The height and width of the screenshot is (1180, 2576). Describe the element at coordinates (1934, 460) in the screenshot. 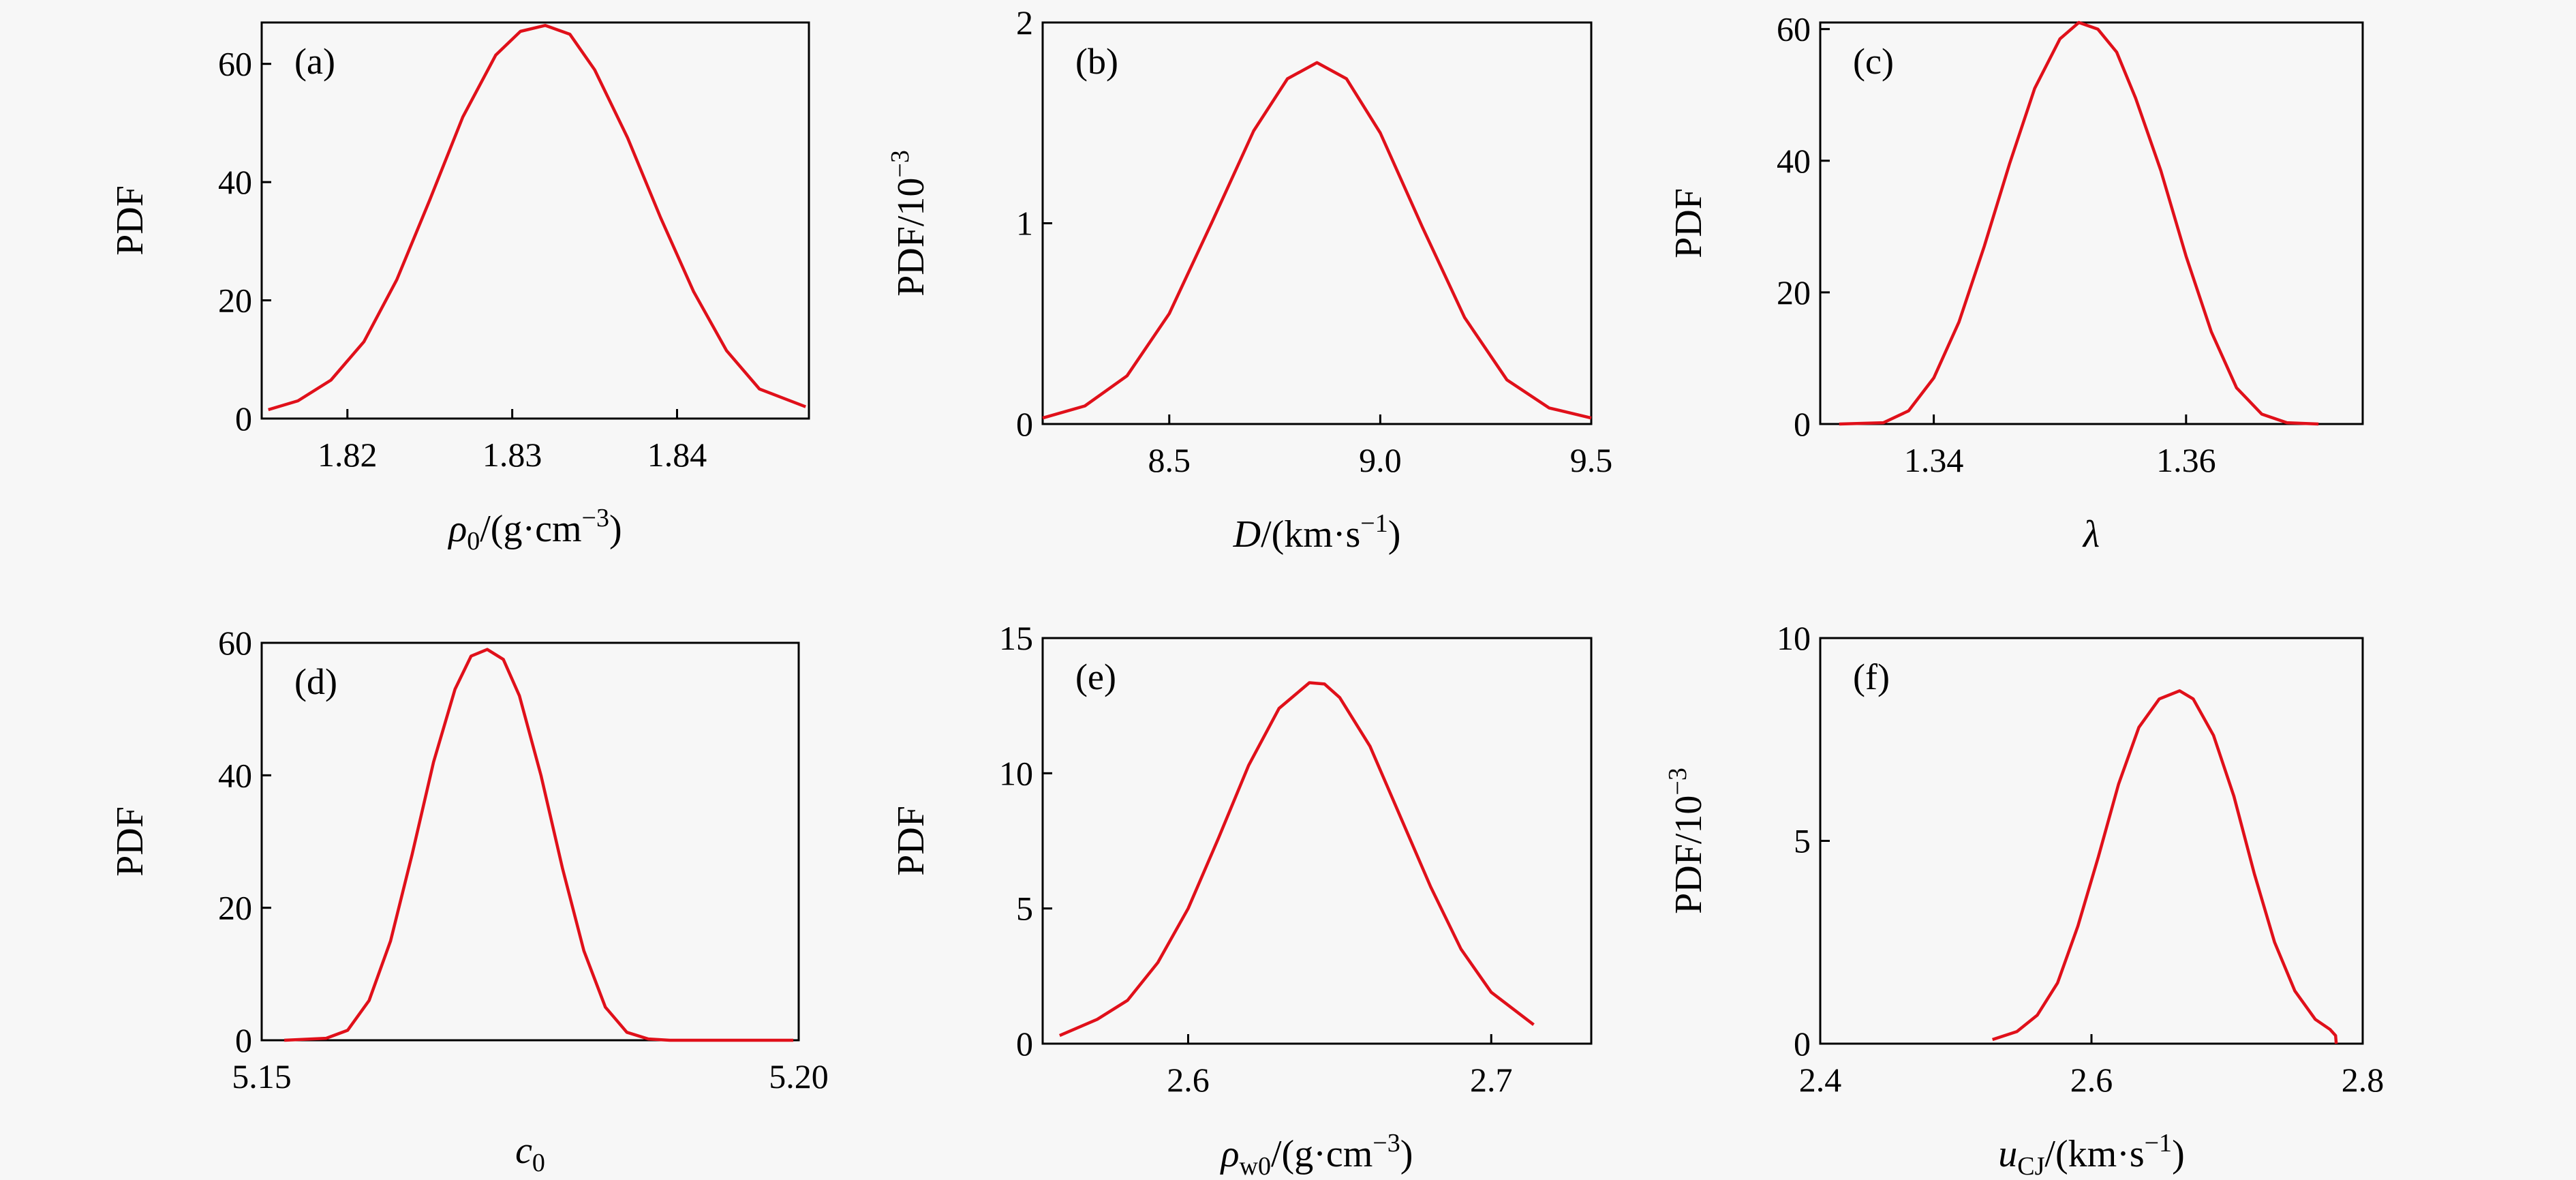

I see `panel-c-xtick-label: 1.34` at that location.